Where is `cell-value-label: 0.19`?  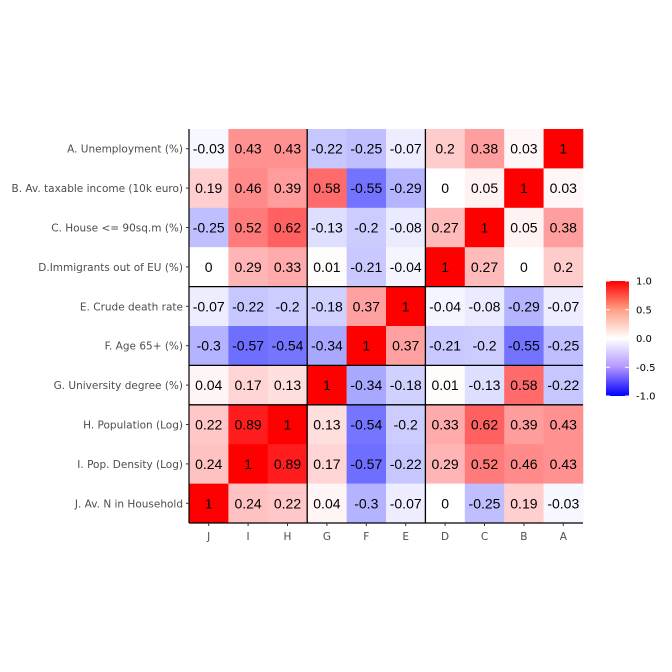 cell-value-label: 0.19 is located at coordinates (523, 503).